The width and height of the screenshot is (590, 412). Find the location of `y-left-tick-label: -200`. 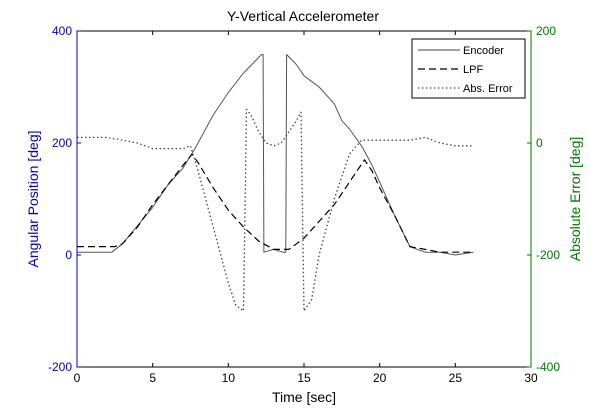

y-left-tick-label: -200 is located at coordinates (60, 367).